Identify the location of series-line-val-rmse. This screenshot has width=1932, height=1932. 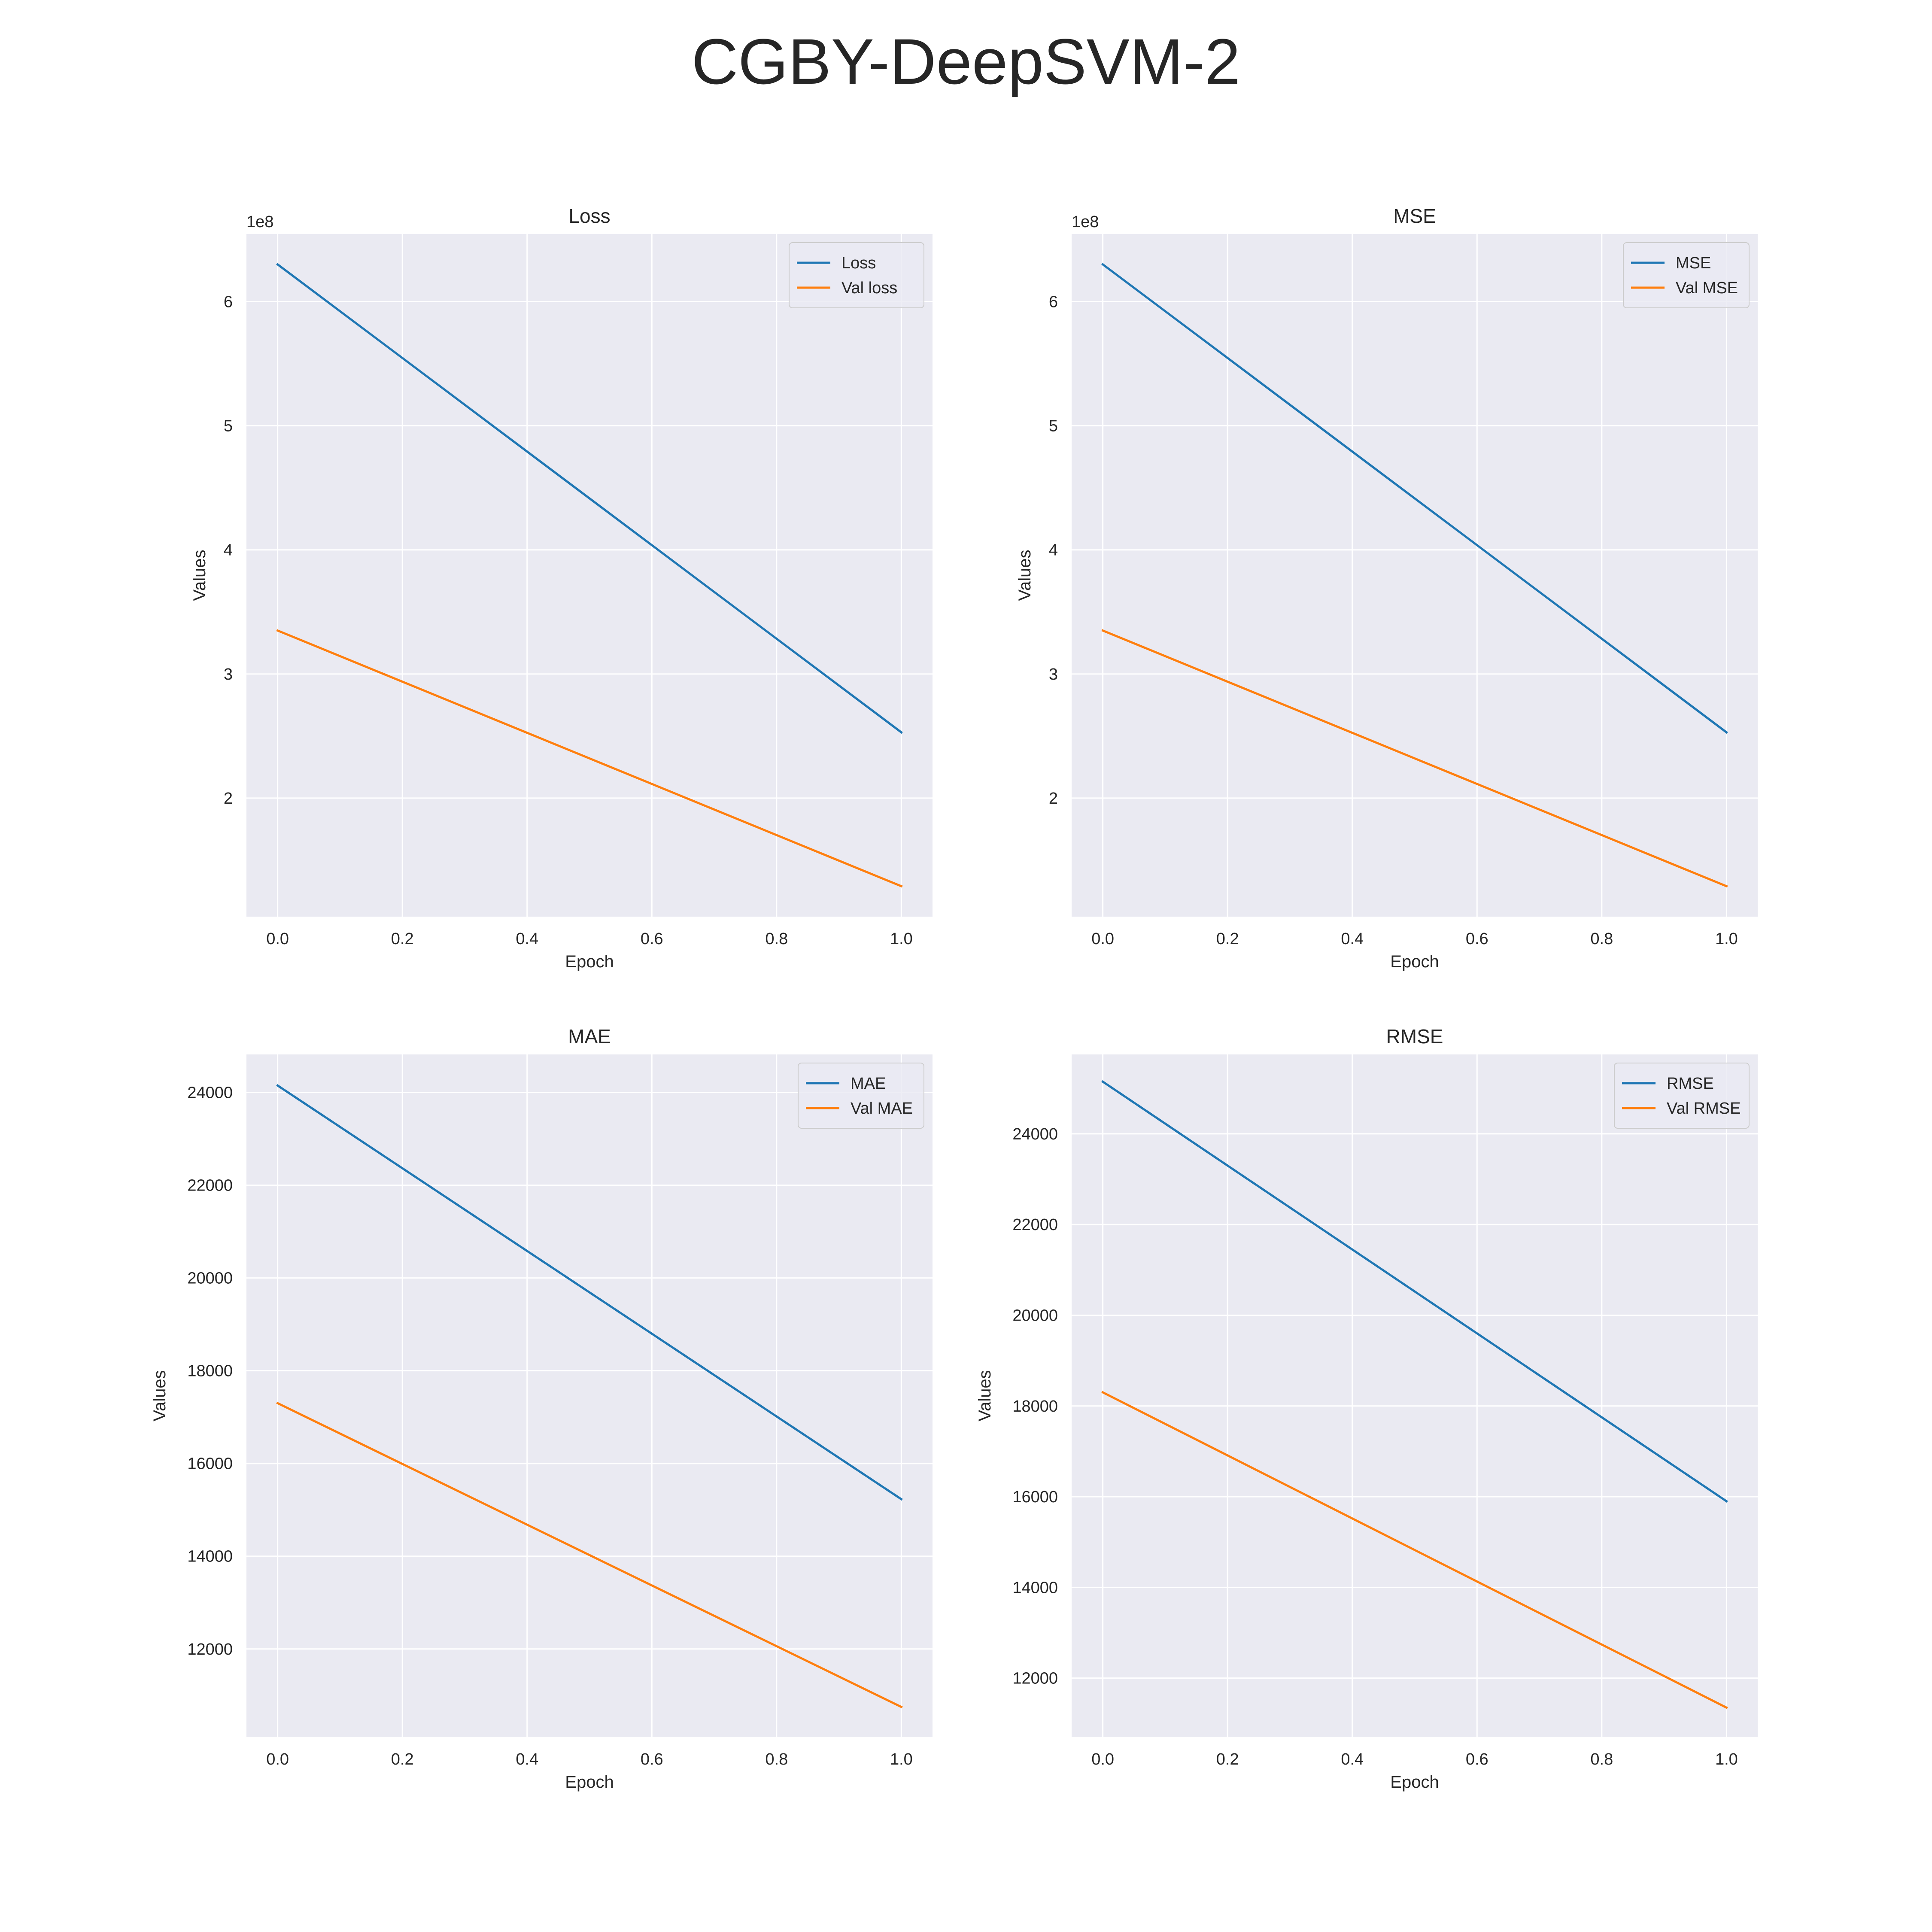
(1415, 1550).